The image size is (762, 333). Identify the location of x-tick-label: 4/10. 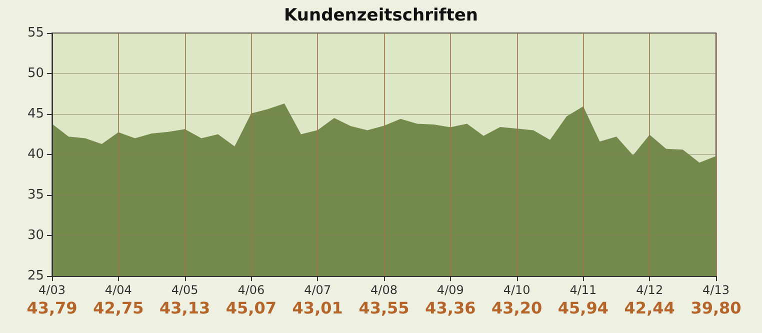
(516, 290).